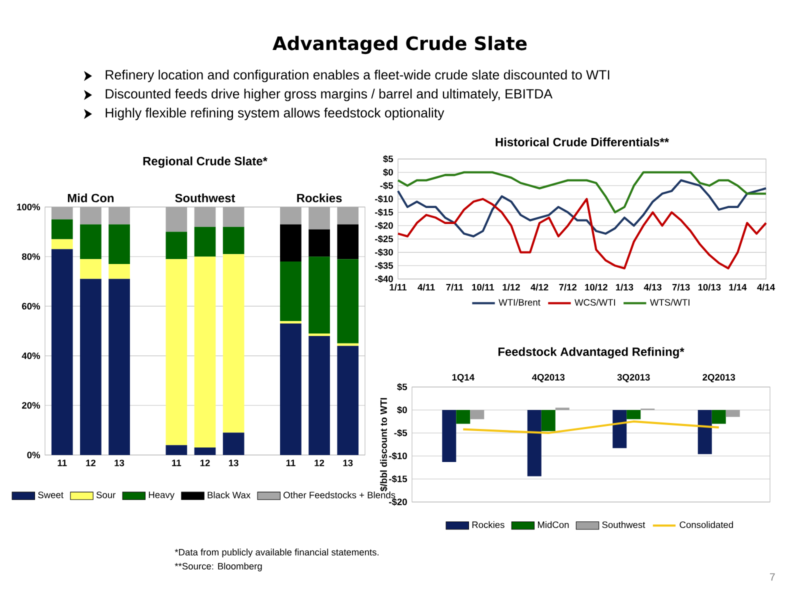 The height and width of the screenshot is (600, 800). Describe the element at coordinates (384, 445) in the screenshot. I see `y-axis-title: $/bbl discount to WTI` at that location.